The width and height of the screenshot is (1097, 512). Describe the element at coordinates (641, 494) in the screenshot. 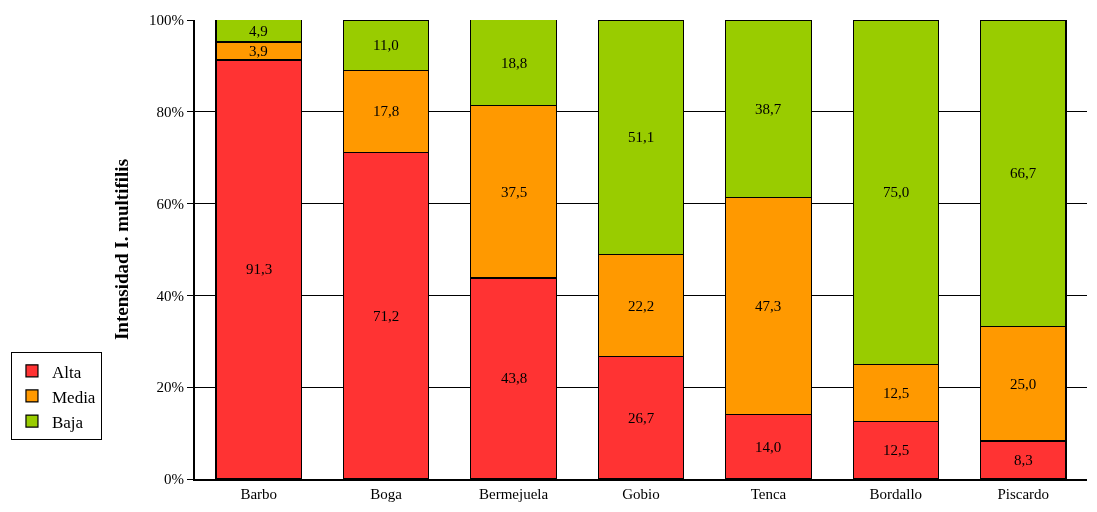

I see `x-tick-label: Gobio` at that location.